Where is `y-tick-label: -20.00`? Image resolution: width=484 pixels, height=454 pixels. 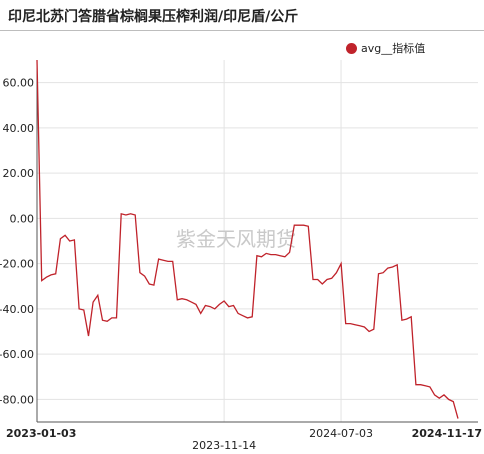 y-tick-label: -20.00 is located at coordinates (17, 264).